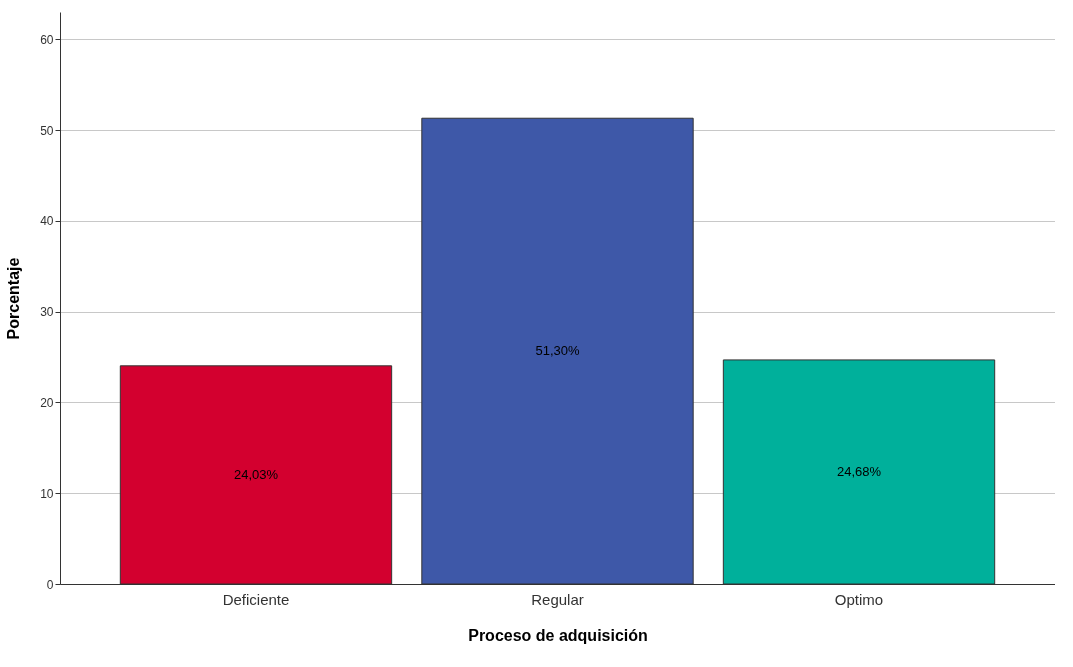  What do you see at coordinates (50, 584) in the screenshot?
I see `y-tick-label: 0` at bounding box center [50, 584].